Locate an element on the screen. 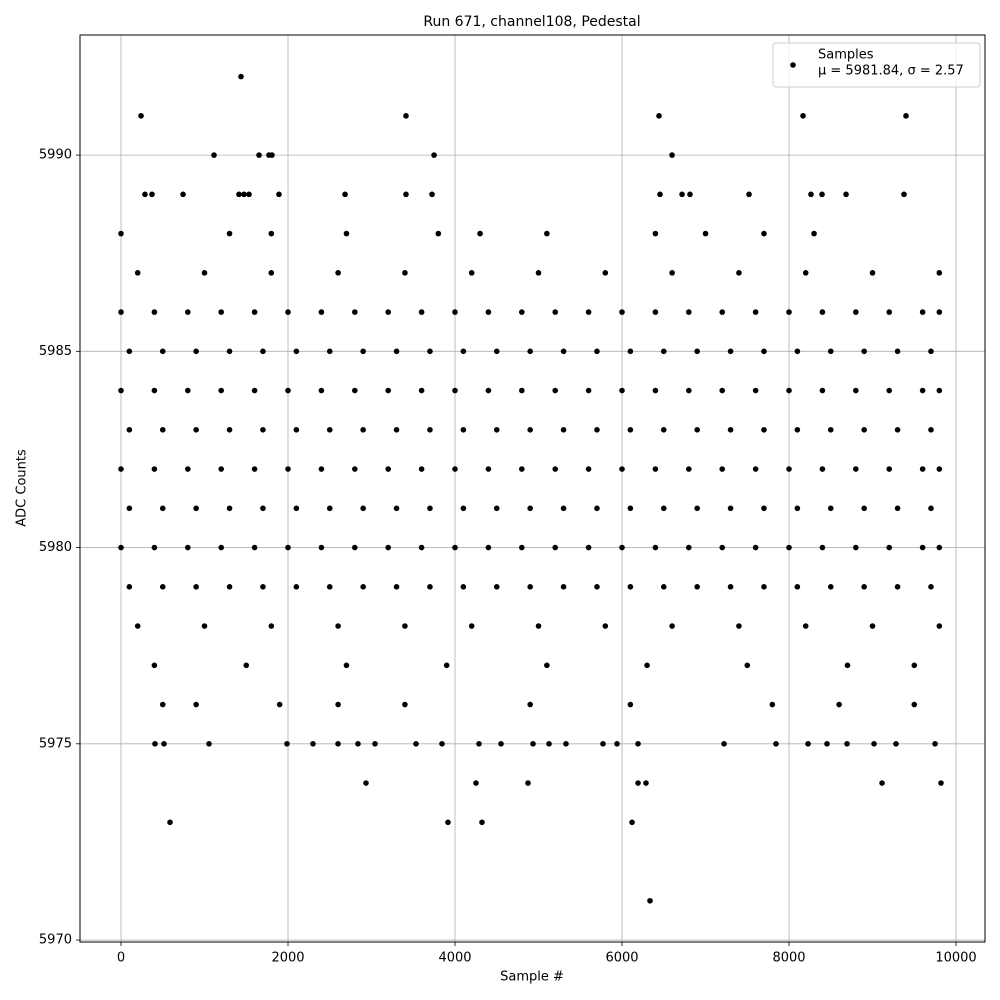 Image resolution: width=1000 pixels, height=1000 pixels. y-tick-label: 5980 is located at coordinates (55, 547).